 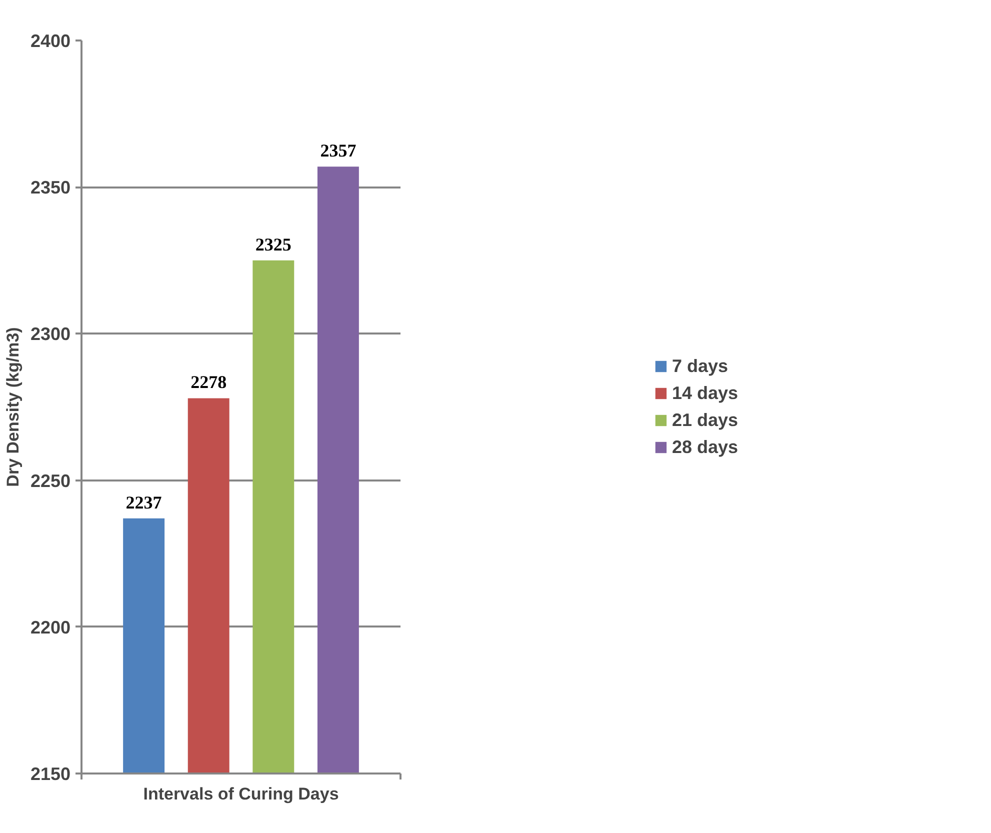 What do you see at coordinates (50, 774) in the screenshot?
I see `y-tick-label: 2150` at bounding box center [50, 774].